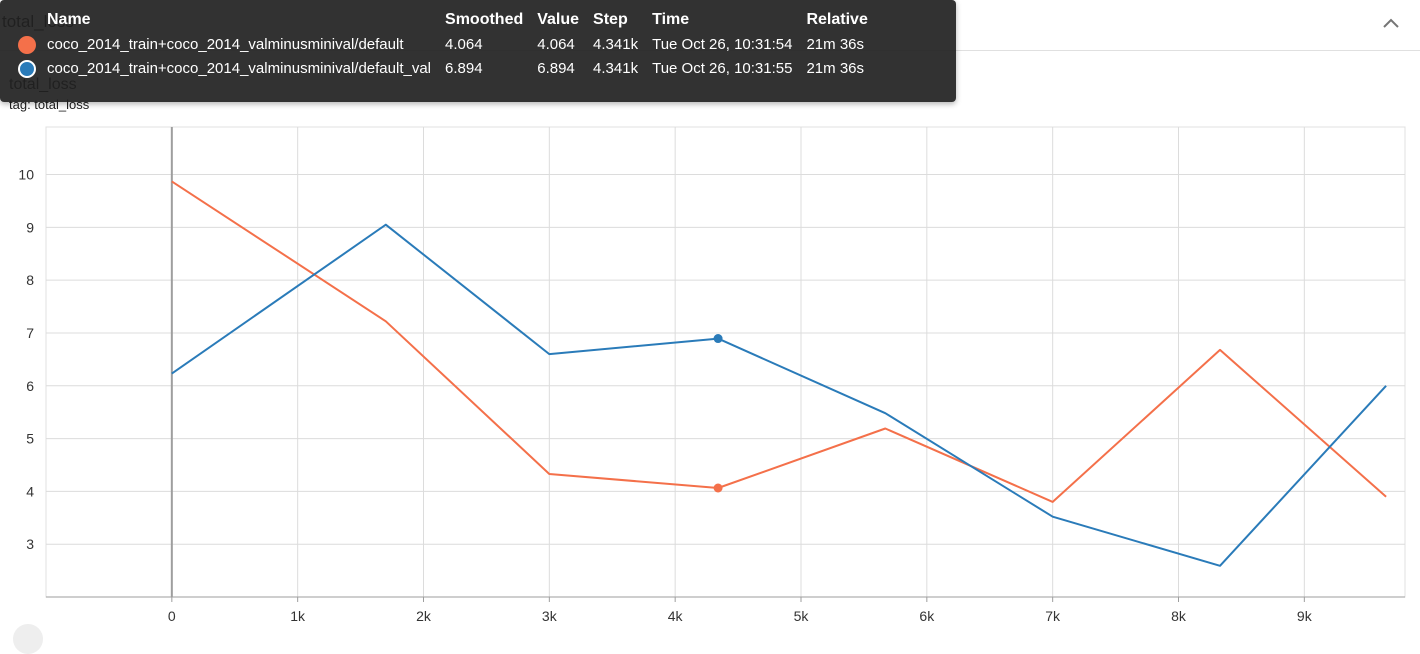  Describe the element at coordinates (722, 44) in the screenshot. I see `row-time: Tue Oct 26, 10:31:54` at that location.